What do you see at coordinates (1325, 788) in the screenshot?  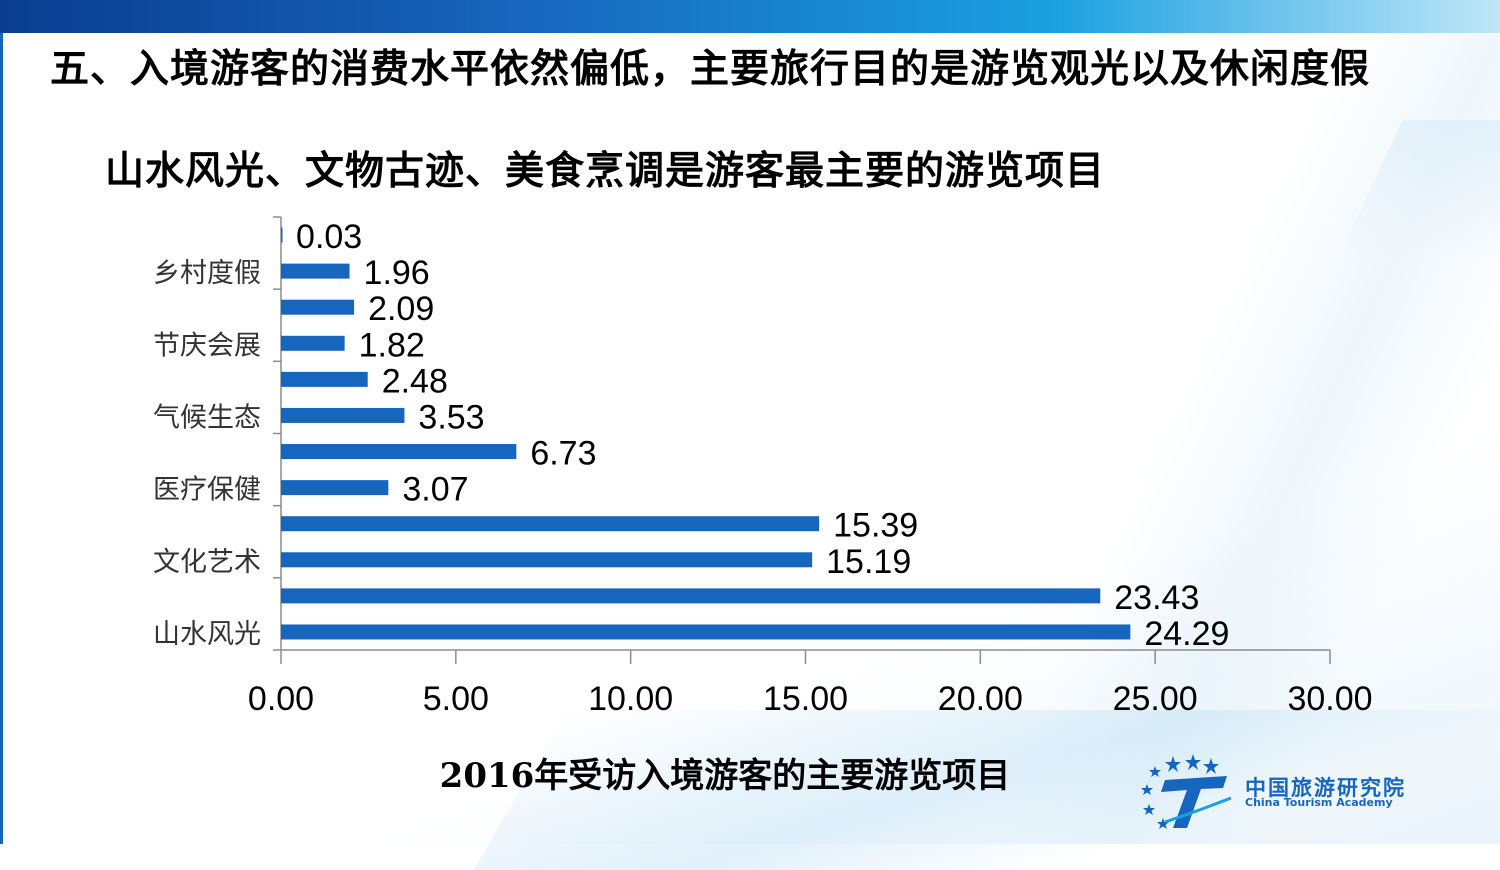 I see `logo-chinese-name: 中国旅游研究院` at bounding box center [1325, 788].